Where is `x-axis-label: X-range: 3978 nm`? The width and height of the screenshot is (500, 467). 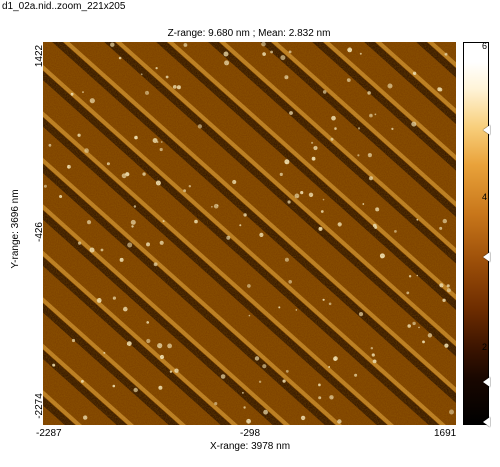
x-axis-label: X-range: 3978 nm is located at coordinates (250, 446).